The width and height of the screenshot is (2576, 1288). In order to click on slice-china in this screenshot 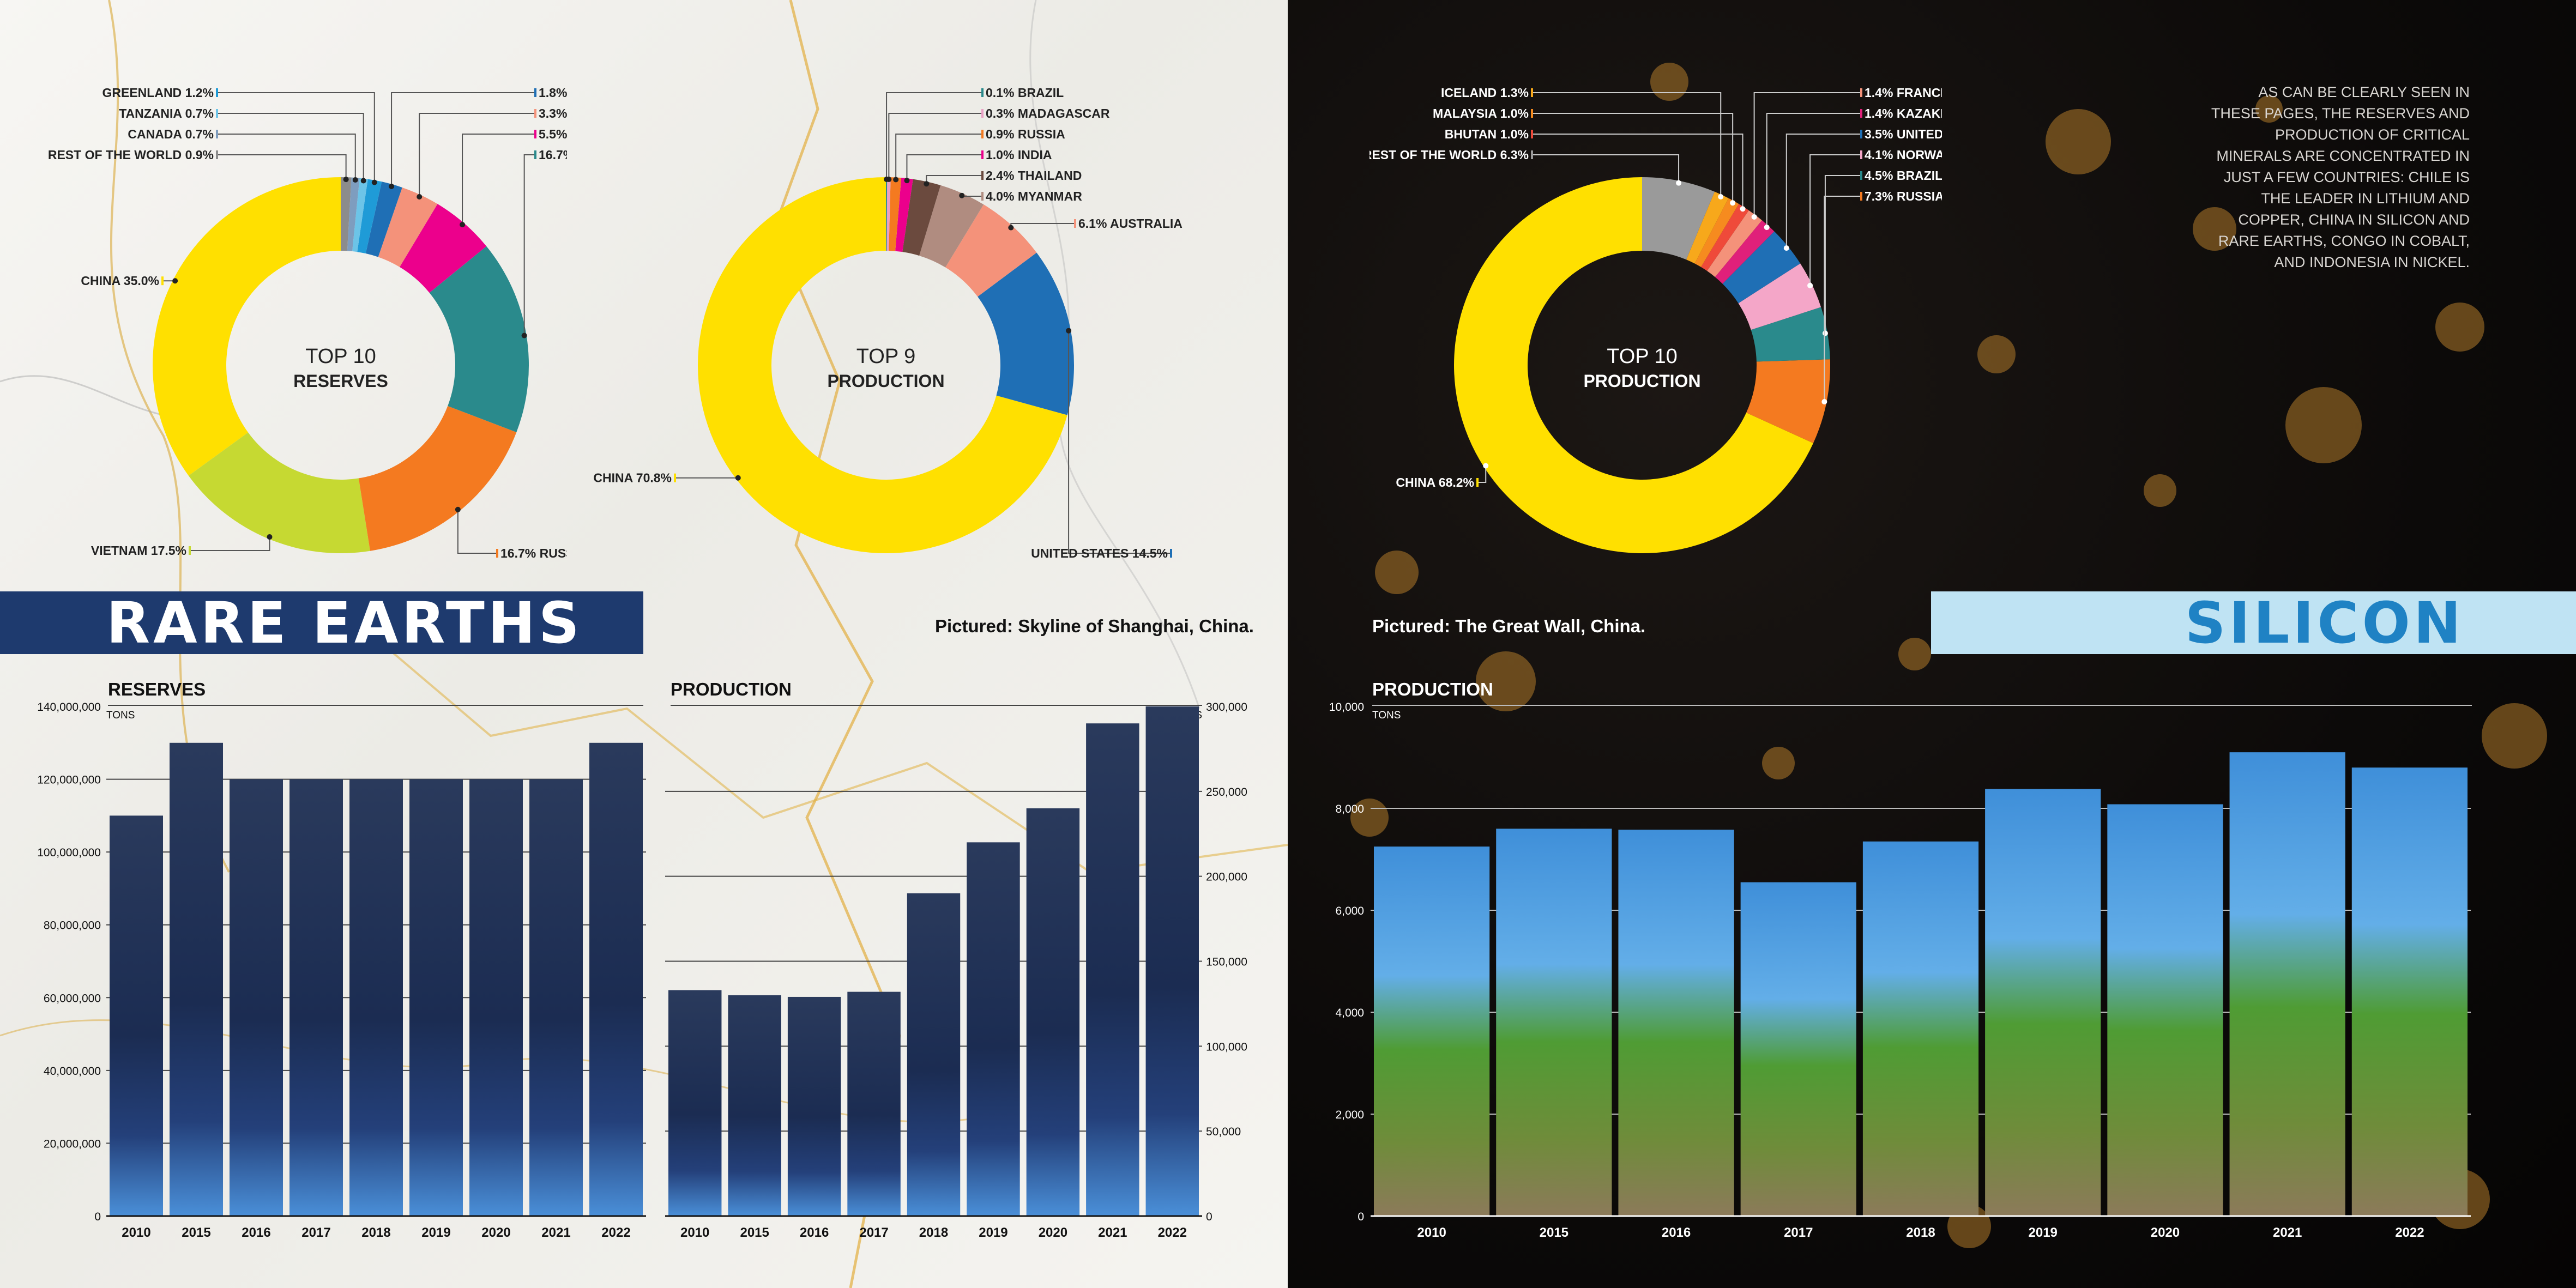, I will do `click(247, 326)`.